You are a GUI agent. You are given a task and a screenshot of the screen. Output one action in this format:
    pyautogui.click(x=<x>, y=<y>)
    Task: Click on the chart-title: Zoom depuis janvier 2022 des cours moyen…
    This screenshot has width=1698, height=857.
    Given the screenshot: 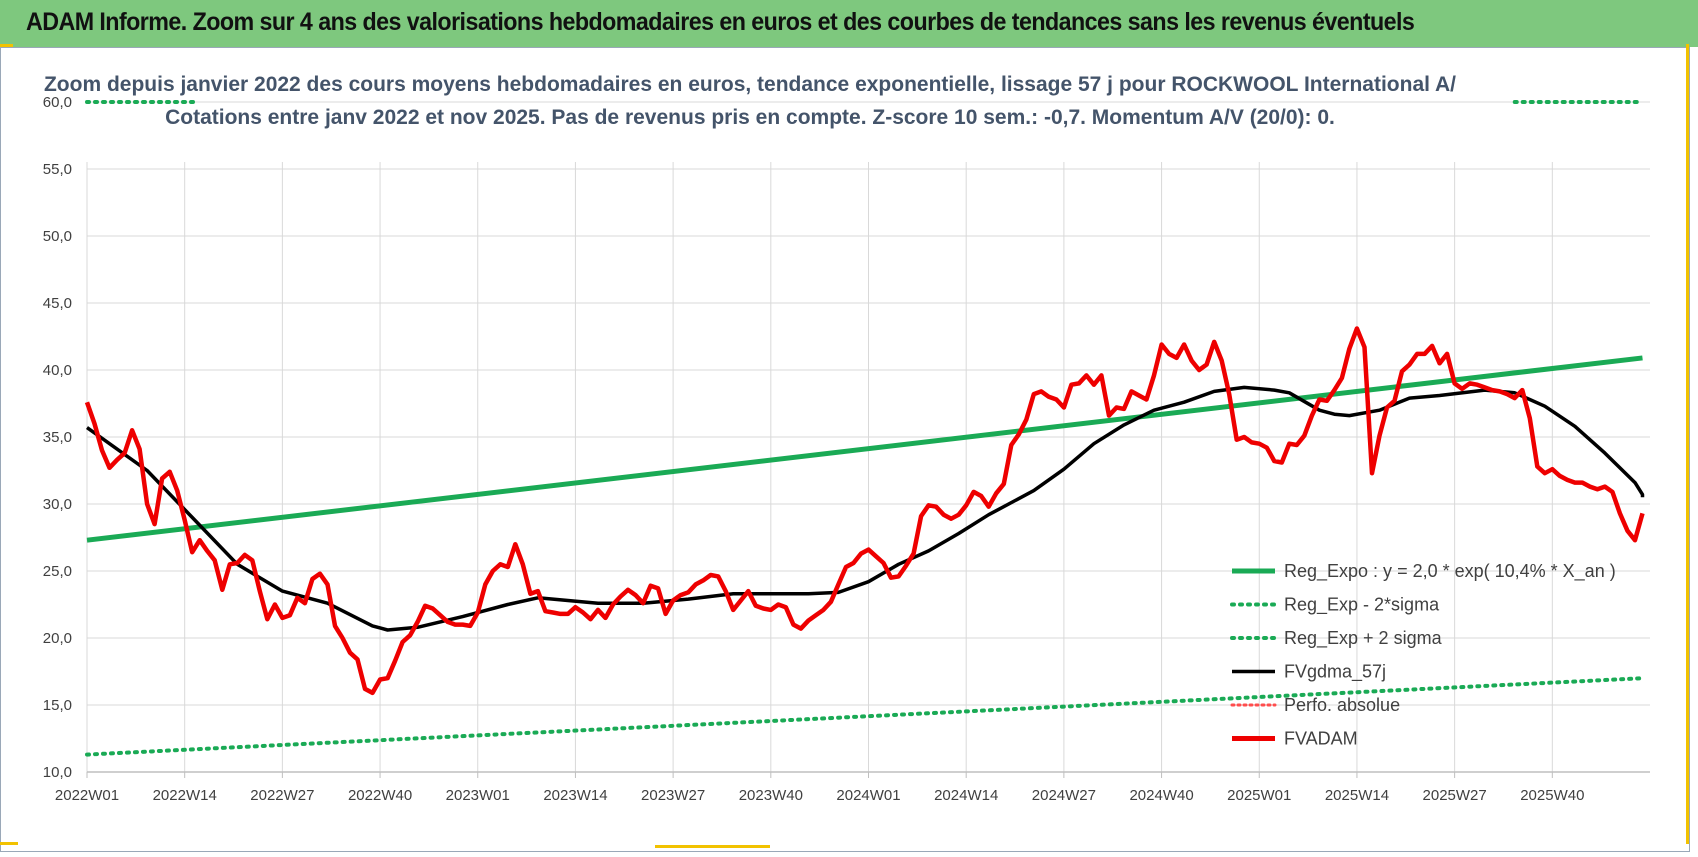 What is the action you would take?
    pyautogui.click(x=750, y=101)
    